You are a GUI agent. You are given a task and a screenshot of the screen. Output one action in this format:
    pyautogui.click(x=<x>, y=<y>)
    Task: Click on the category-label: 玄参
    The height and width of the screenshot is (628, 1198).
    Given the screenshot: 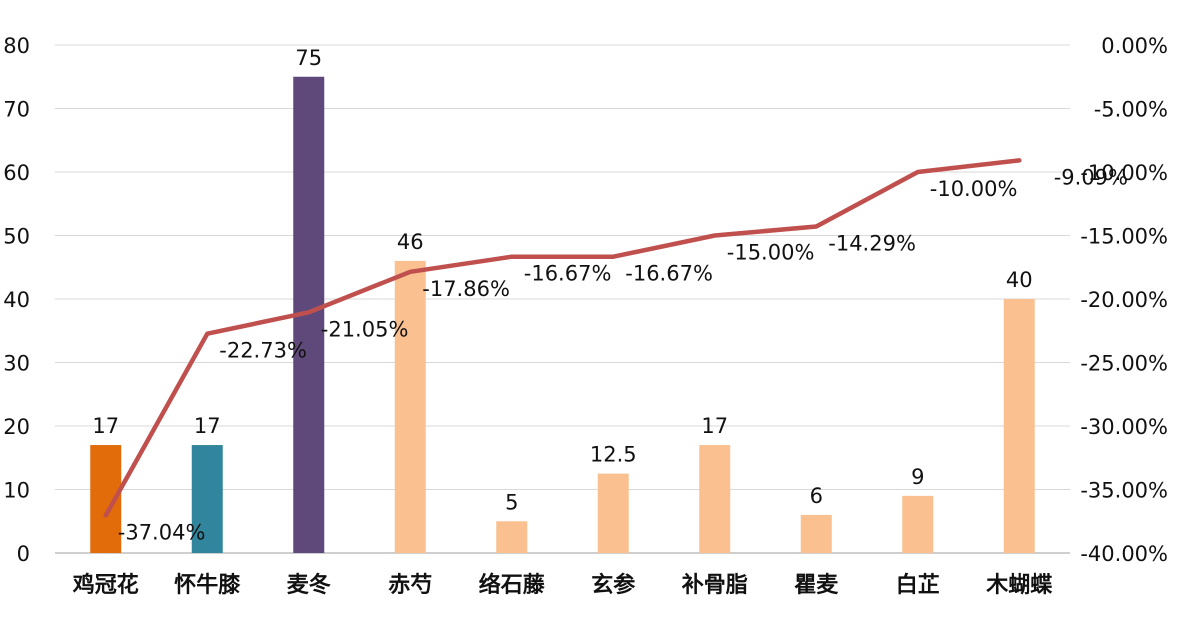 What is the action you would take?
    pyautogui.click(x=613, y=585)
    